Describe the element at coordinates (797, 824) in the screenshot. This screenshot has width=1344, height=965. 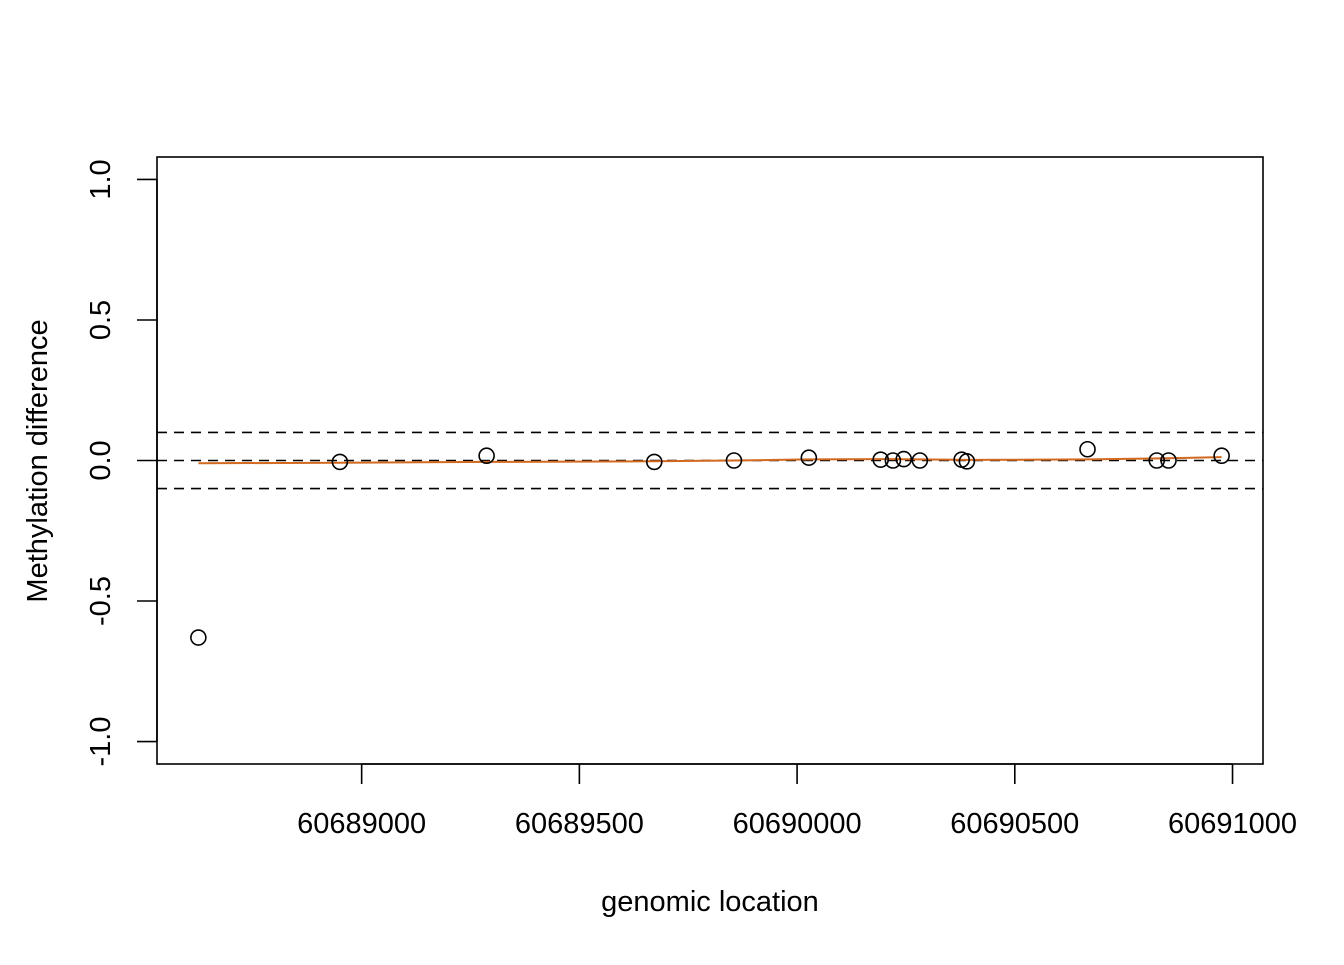
I see `x-tick-label-2: 60690000` at that location.